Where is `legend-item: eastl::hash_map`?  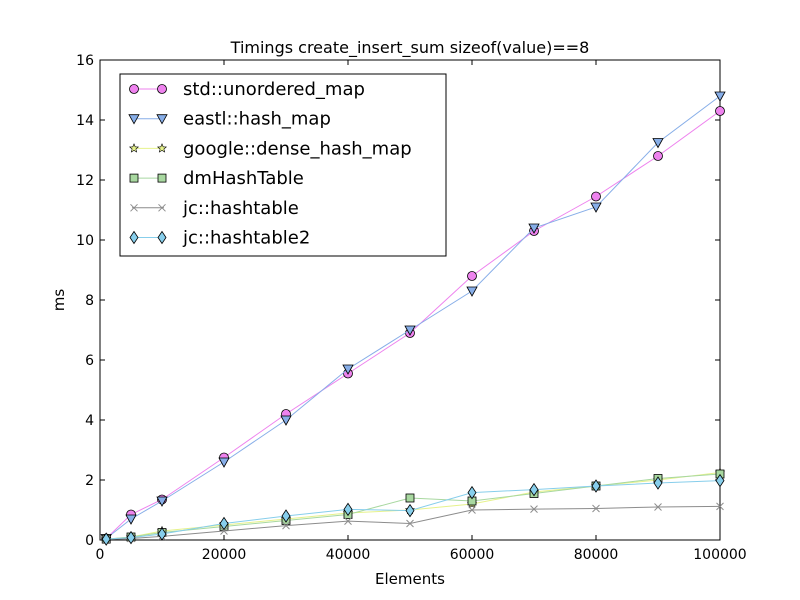
legend-item: eastl::hash_map is located at coordinates (229, 119).